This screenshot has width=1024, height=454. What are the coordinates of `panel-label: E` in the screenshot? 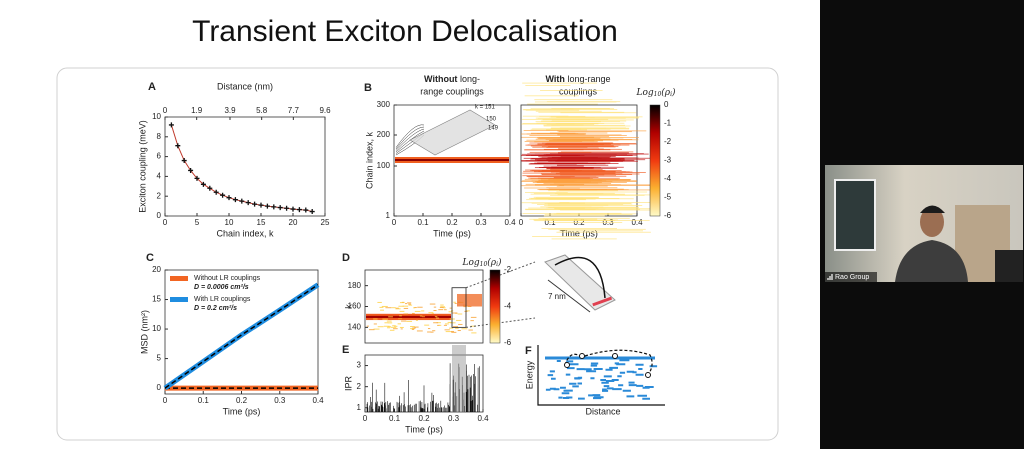 It's located at (345, 350).